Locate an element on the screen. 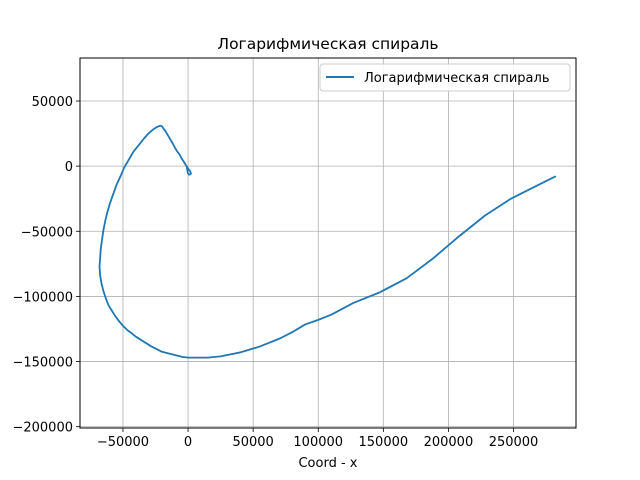 This screenshot has height=480, width=640. y-tick-label: 50000 is located at coordinates (52, 102).